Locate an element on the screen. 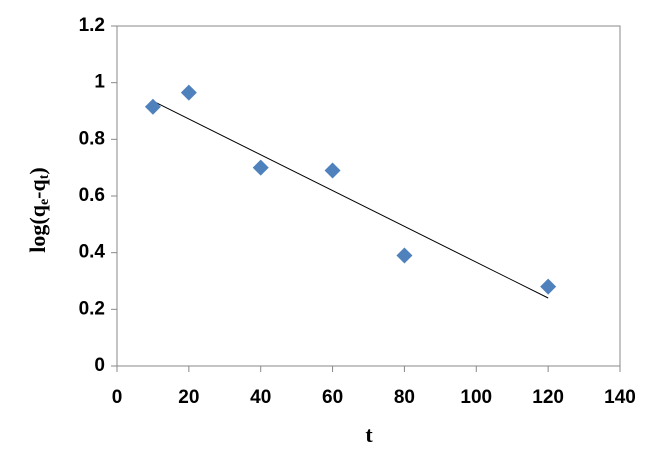  x-axis-title: t is located at coordinates (369, 434).